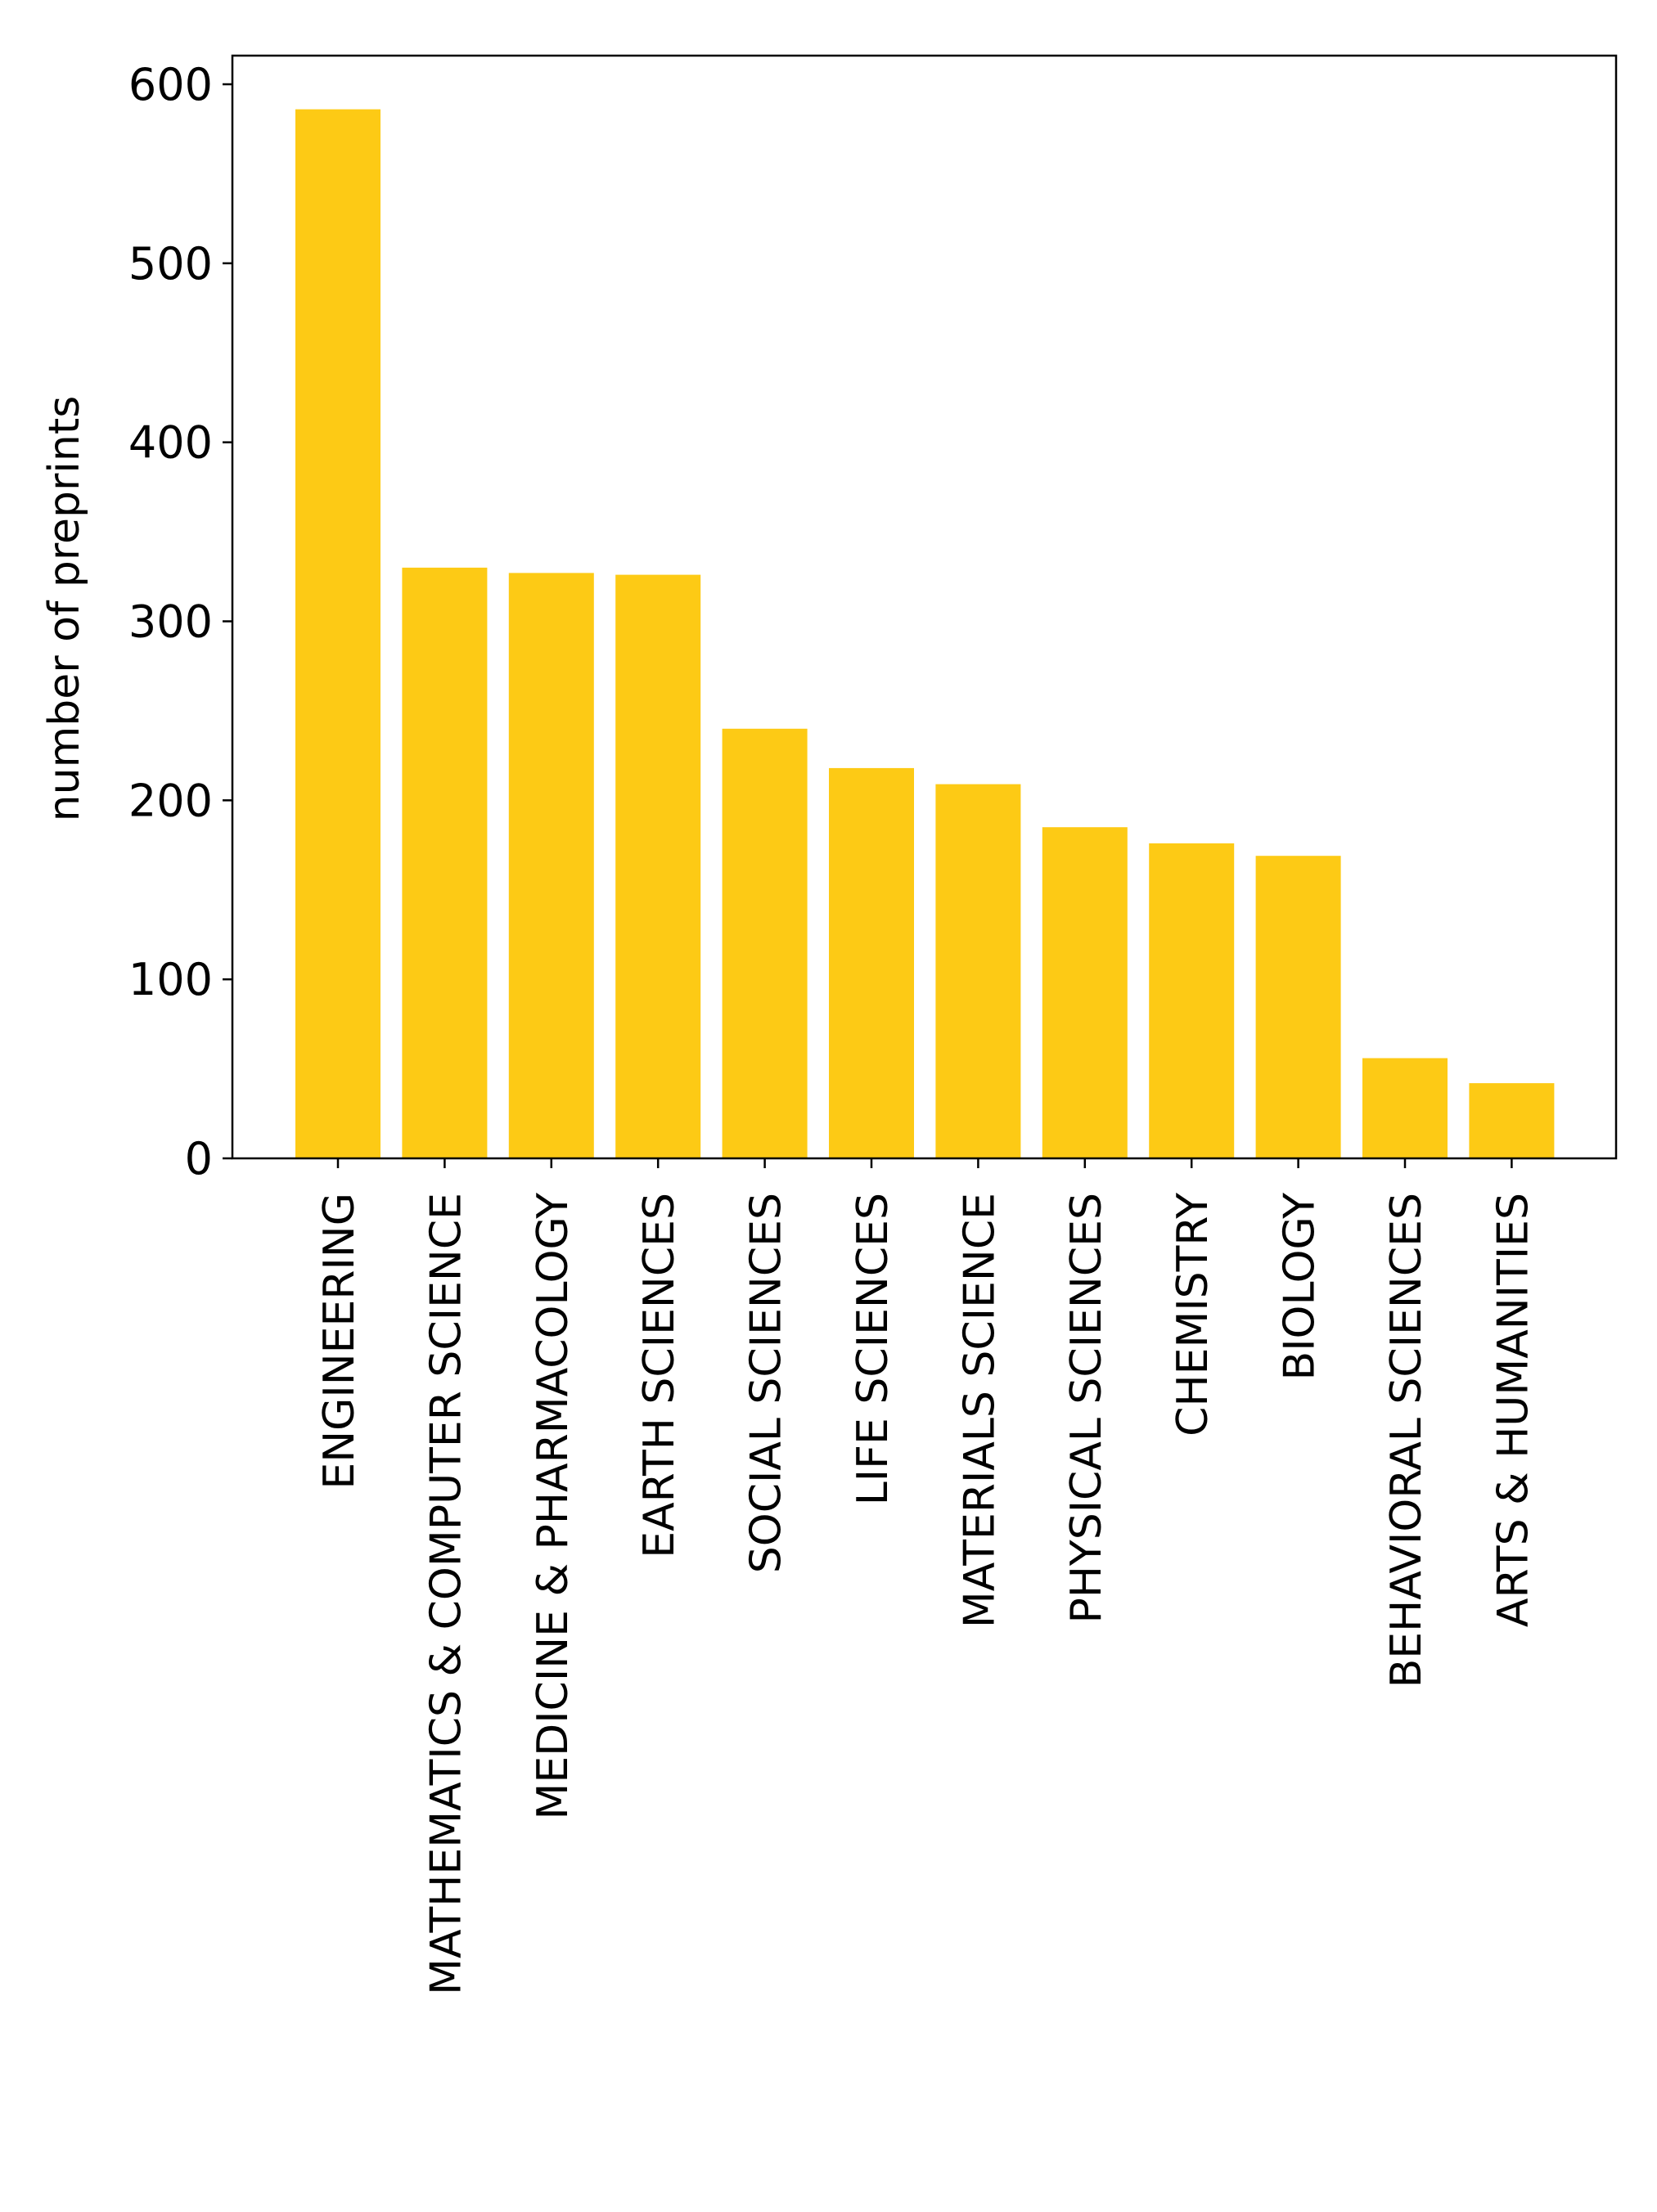  What do you see at coordinates (170, 443) in the screenshot?
I see `y-tick-label: 400` at bounding box center [170, 443].